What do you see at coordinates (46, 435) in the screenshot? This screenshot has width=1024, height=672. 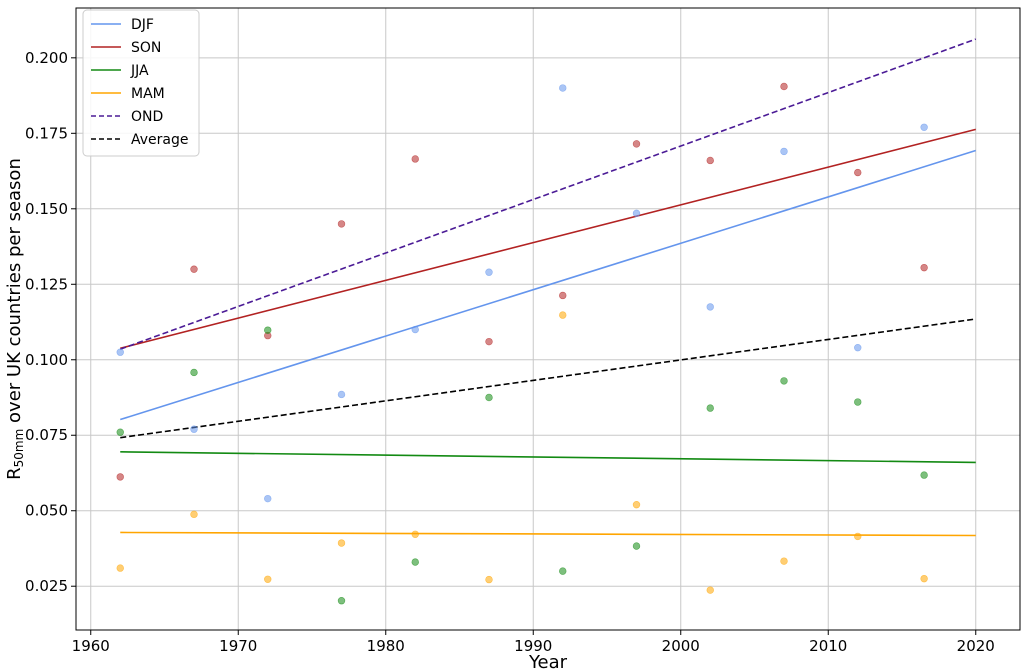 I see `y-tick-label: 0.075` at bounding box center [46, 435].